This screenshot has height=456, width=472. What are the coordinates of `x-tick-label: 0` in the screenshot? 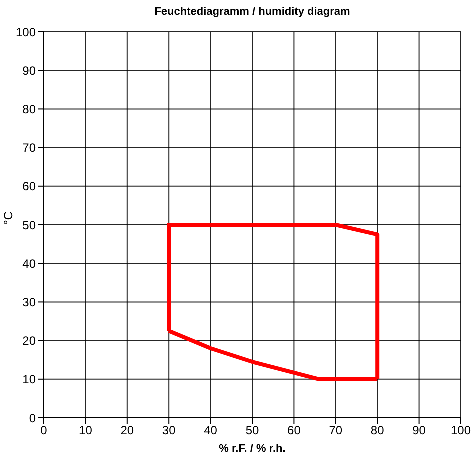 It's located at (44, 431).